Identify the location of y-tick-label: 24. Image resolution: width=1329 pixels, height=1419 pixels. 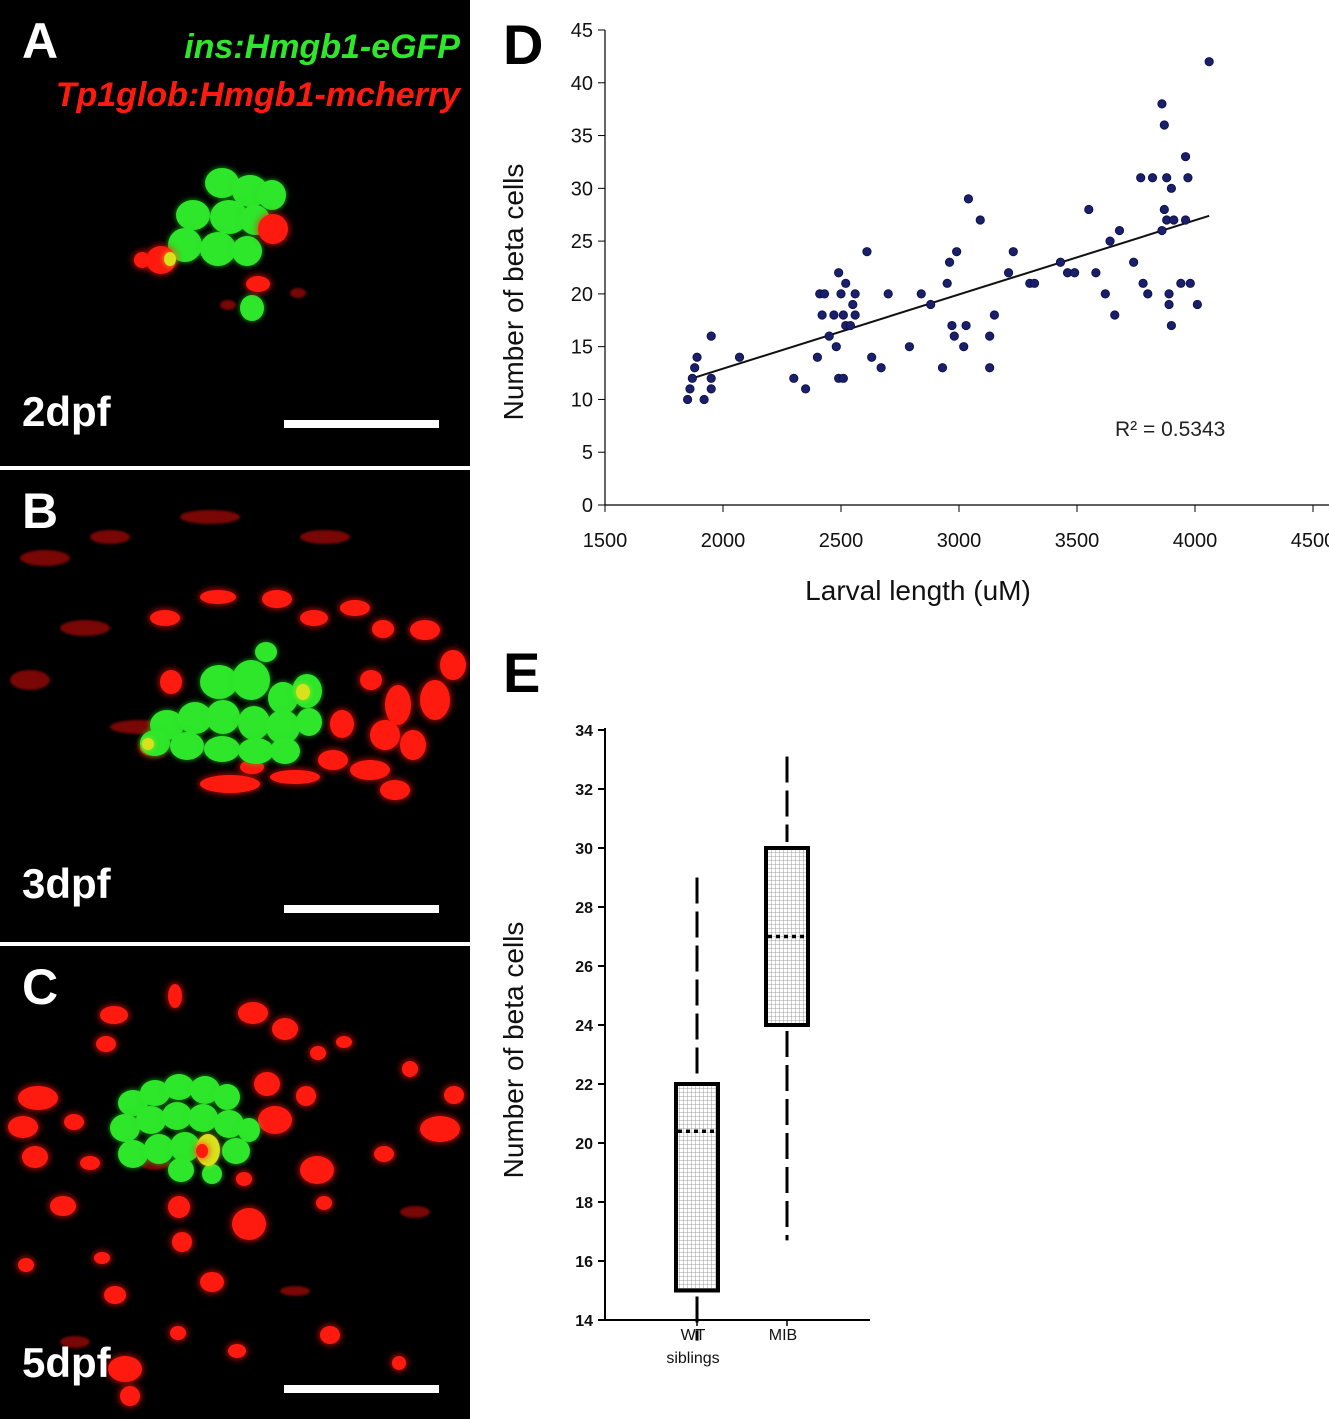
(584, 1026).